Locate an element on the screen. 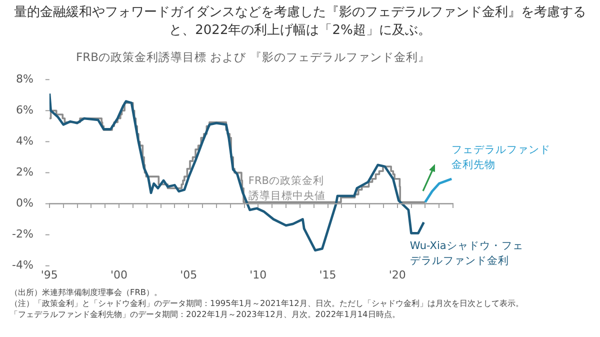 The width and height of the screenshot is (600, 337). x-tick-label: '95 is located at coordinates (49, 275).